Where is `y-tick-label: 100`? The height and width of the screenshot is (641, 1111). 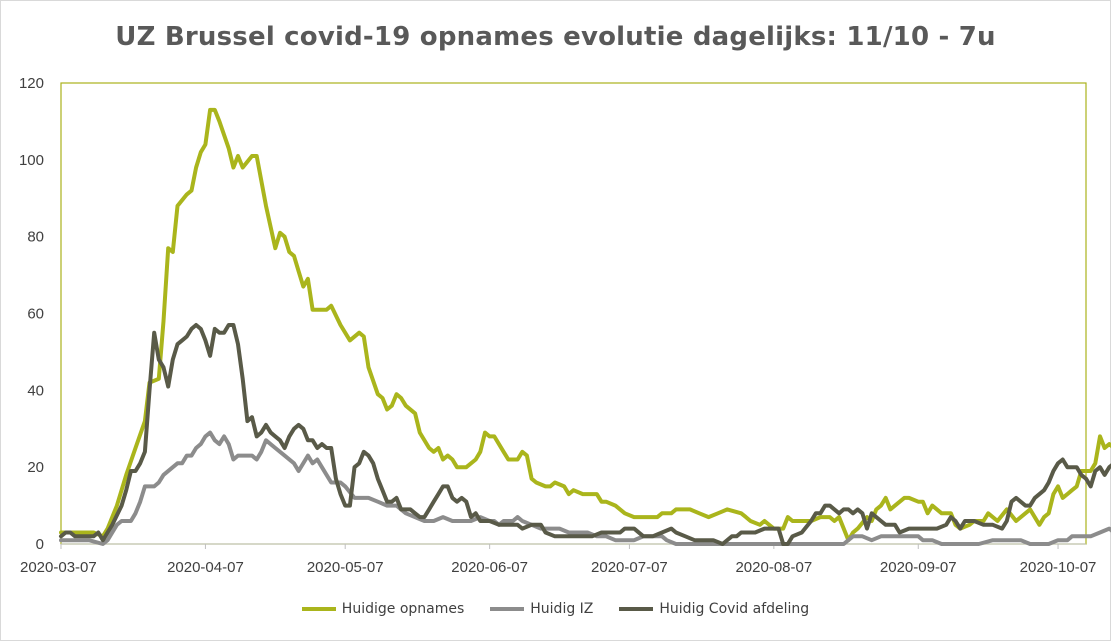
y-tick-label: 100 is located at coordinates (31, 160).